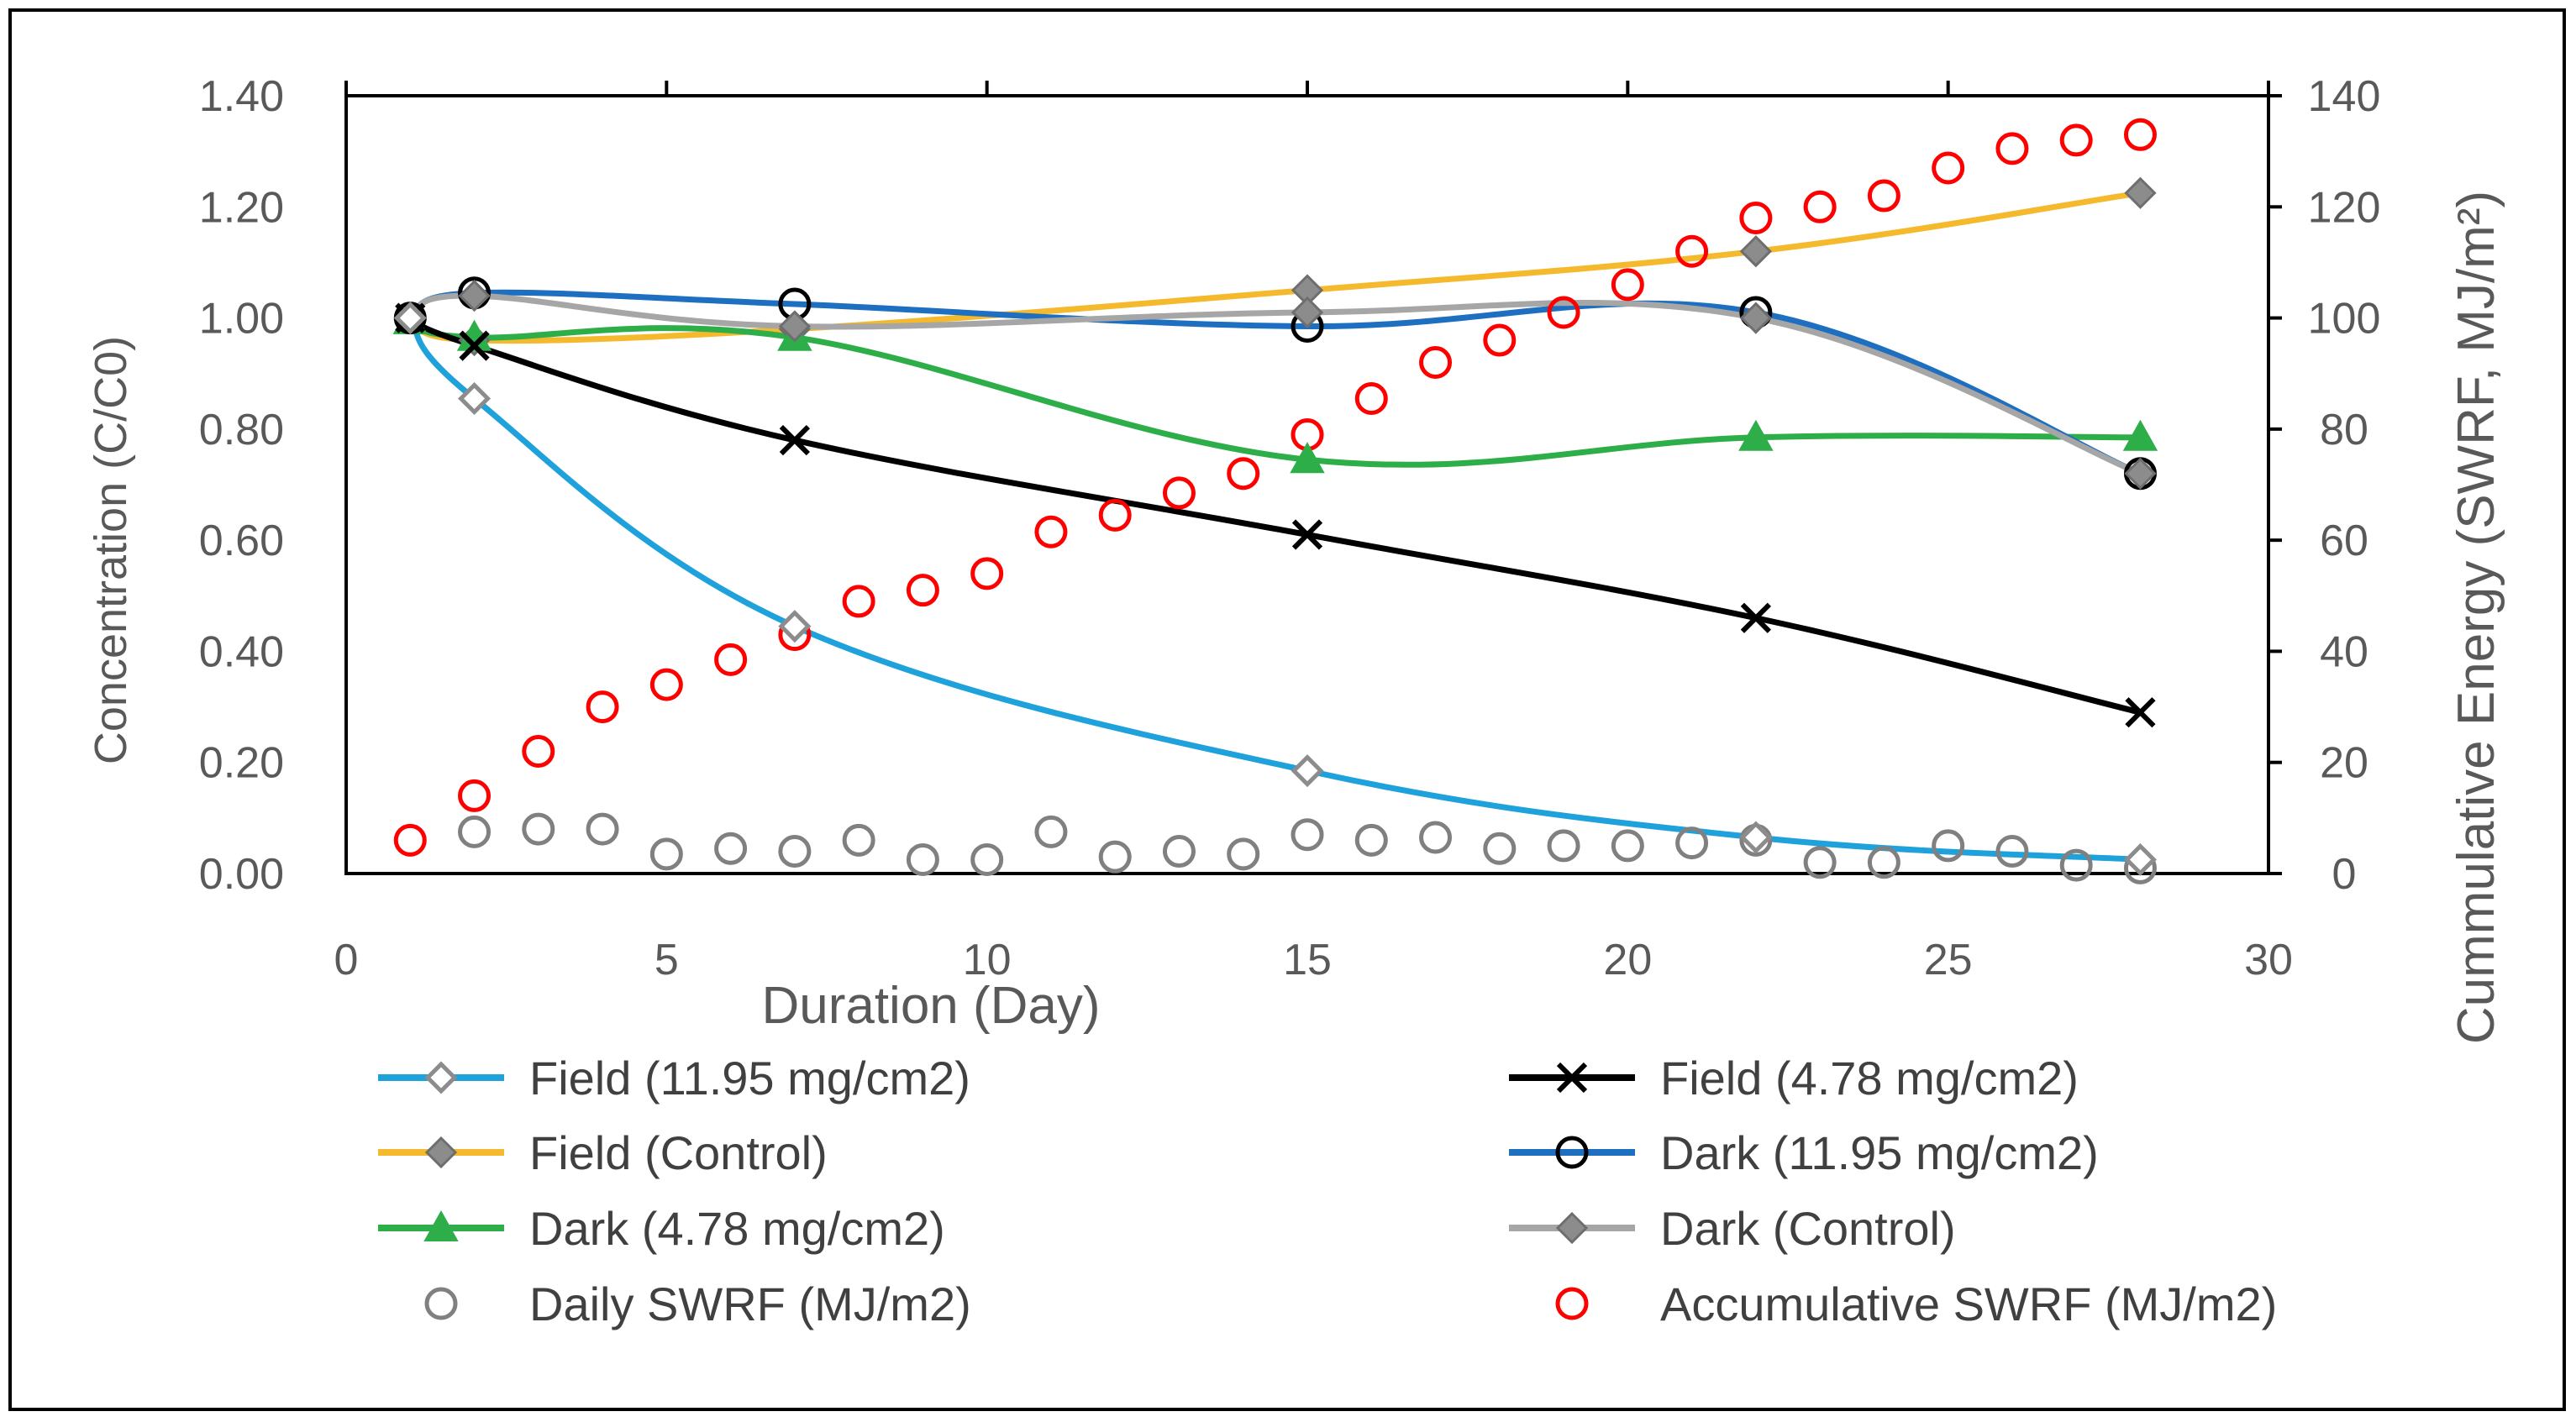 The width and height of the screenshot is (2576, 1422). I want to click on legend-item-field-control: Field (Control), so click(603, 1152).